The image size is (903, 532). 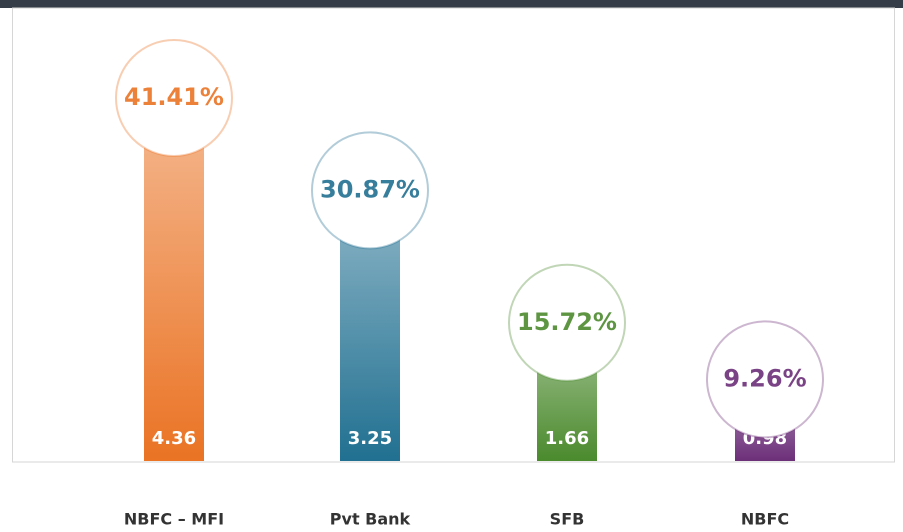 I want to click on share-label: 15.72%, so click(x=567, y=322).